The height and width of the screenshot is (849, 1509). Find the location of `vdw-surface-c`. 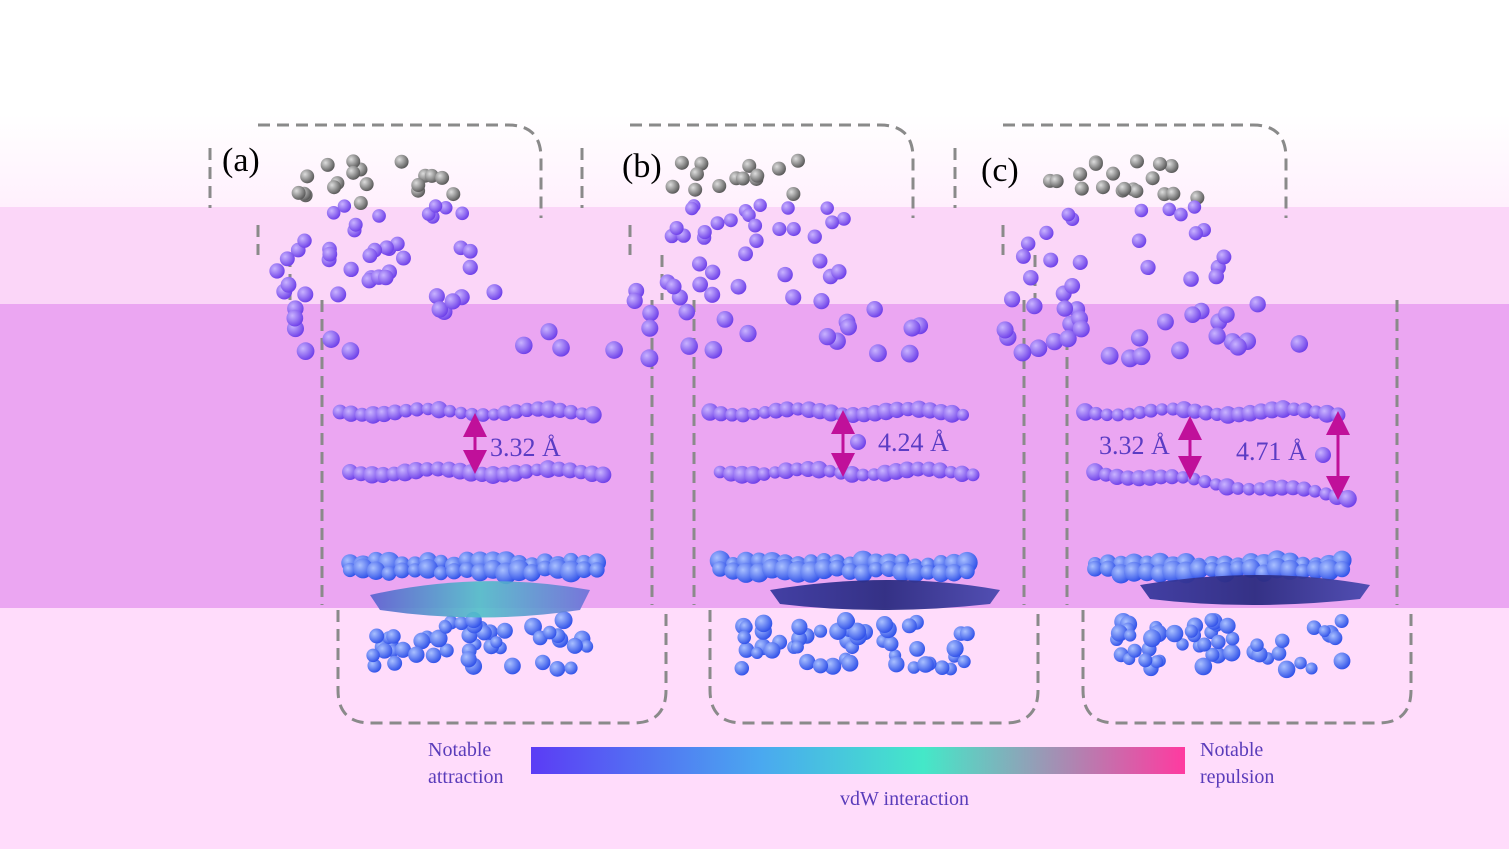

vdw-surface-c is located at coordinates (1255, 590).